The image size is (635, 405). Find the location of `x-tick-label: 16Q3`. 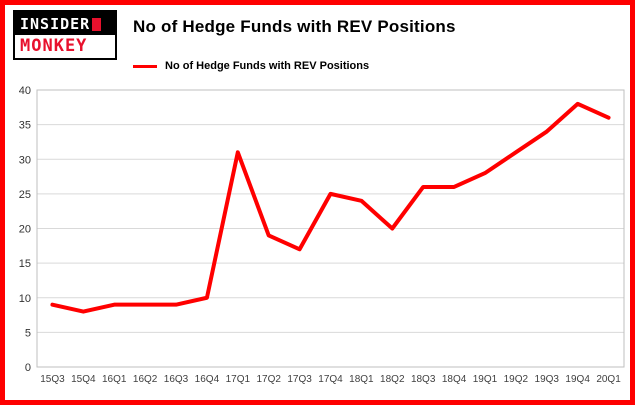

x-tick-label: 16Q3 is located at coordinates (176, 379).